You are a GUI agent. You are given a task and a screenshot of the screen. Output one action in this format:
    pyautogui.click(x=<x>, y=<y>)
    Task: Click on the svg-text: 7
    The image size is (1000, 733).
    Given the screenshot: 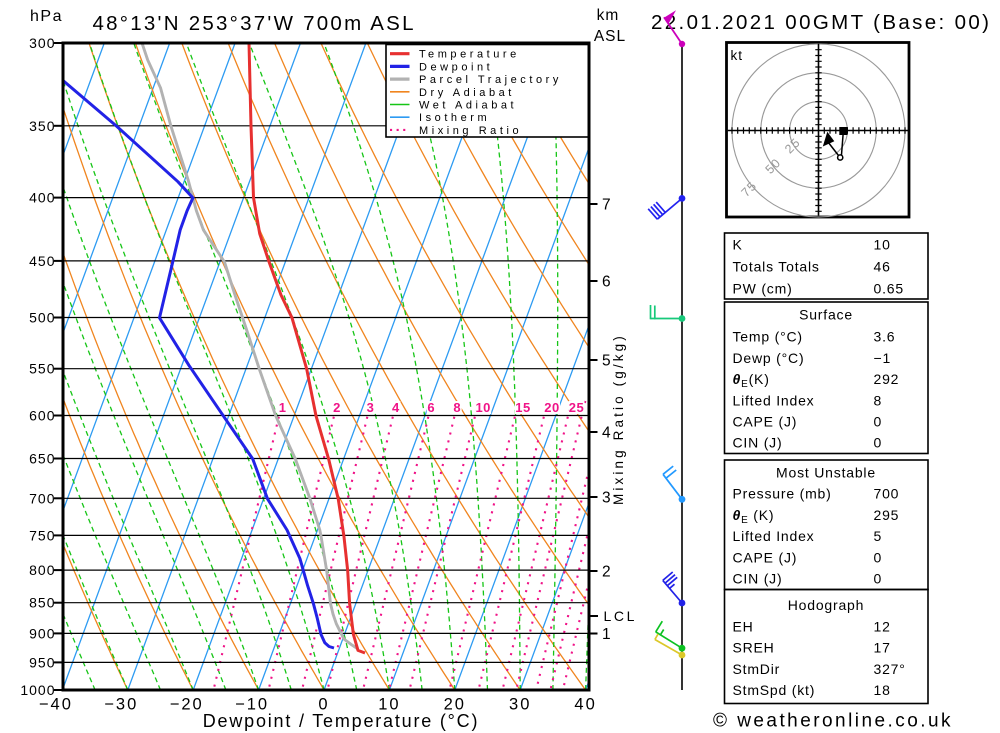 What is the action you would take?
    pyautogui.click(x=606, y=205)
    